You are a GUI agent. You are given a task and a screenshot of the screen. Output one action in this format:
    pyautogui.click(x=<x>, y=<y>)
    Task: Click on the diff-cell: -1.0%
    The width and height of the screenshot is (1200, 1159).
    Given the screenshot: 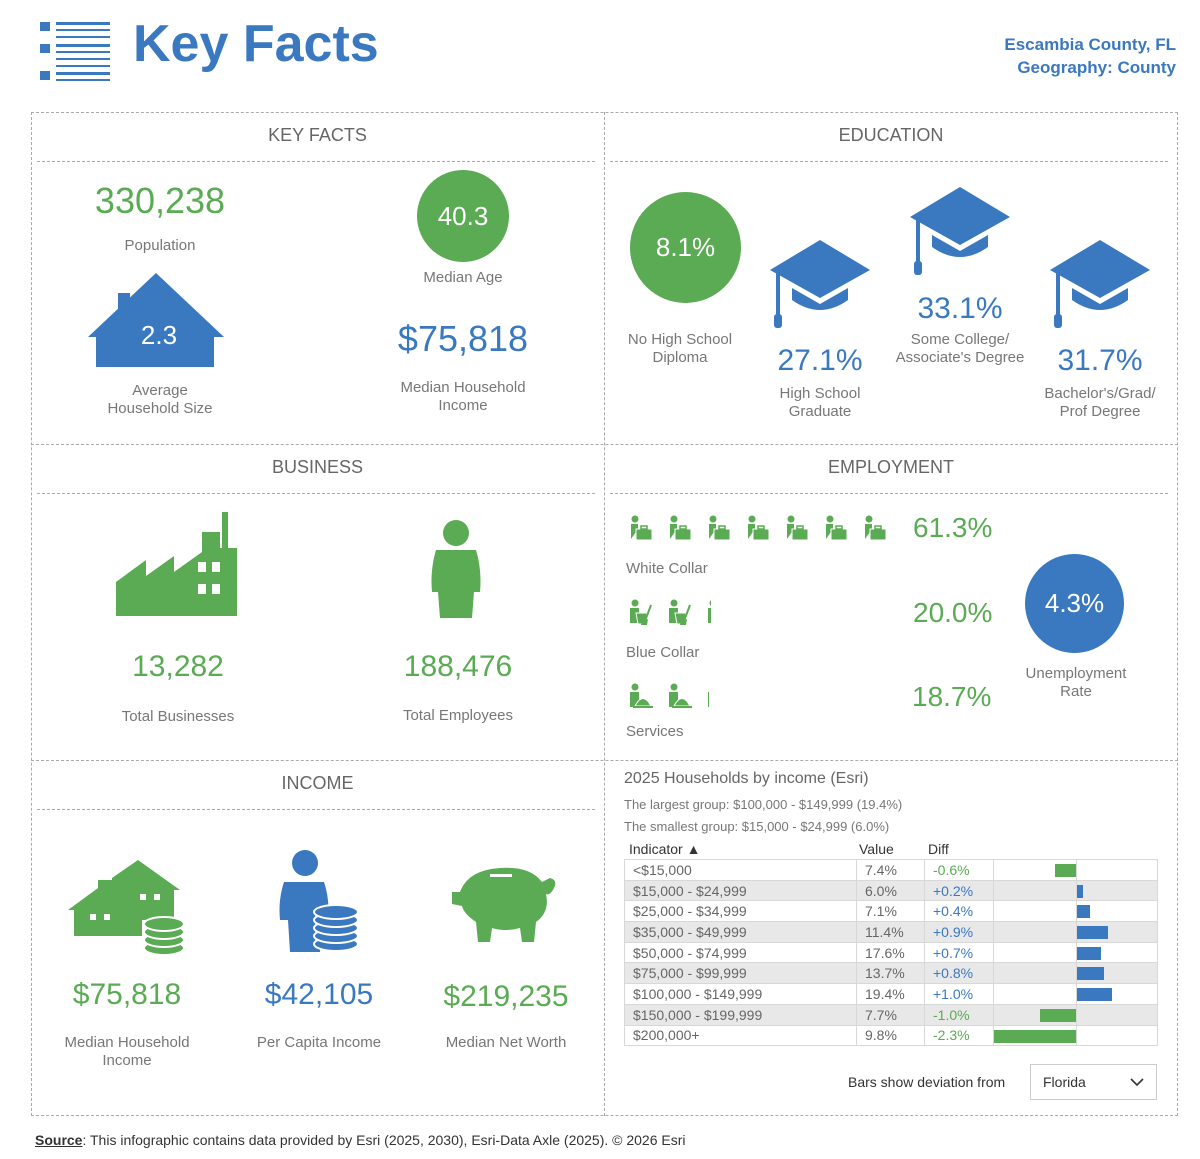 What is the action you would take?
    pyautogui.click(x=959, y=1014)
    